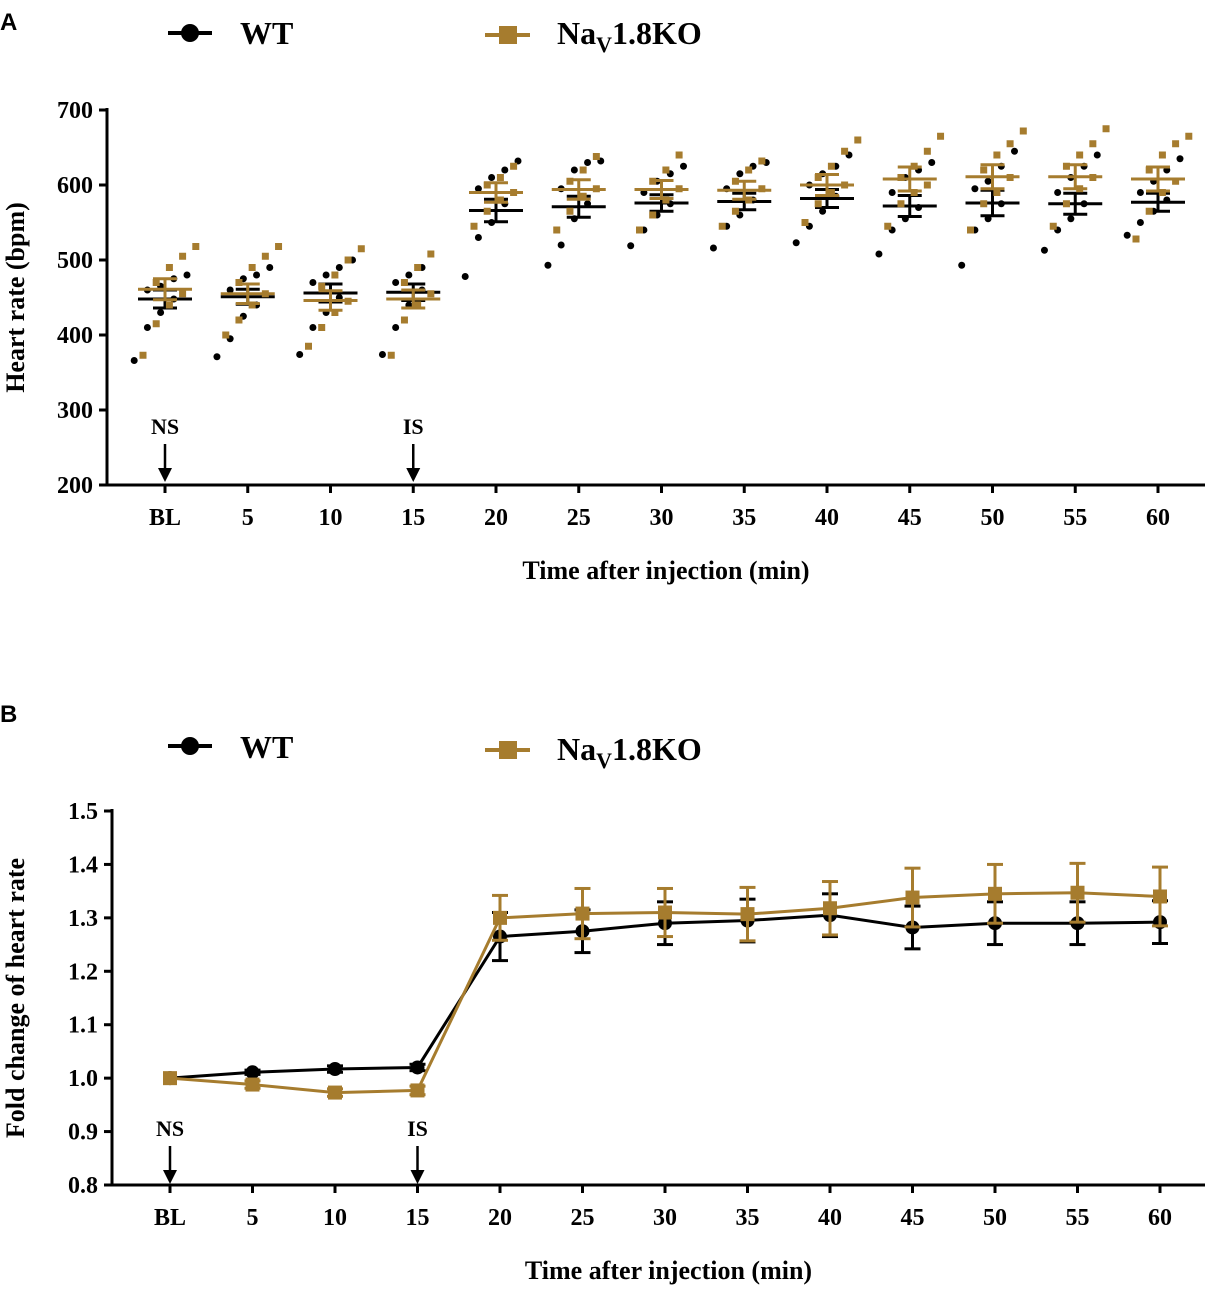 The image size is (1221, 1289). Describe the element at coordinates (83, 919) in the screenshot. I see `y-tick-label: 1.3` at that location.